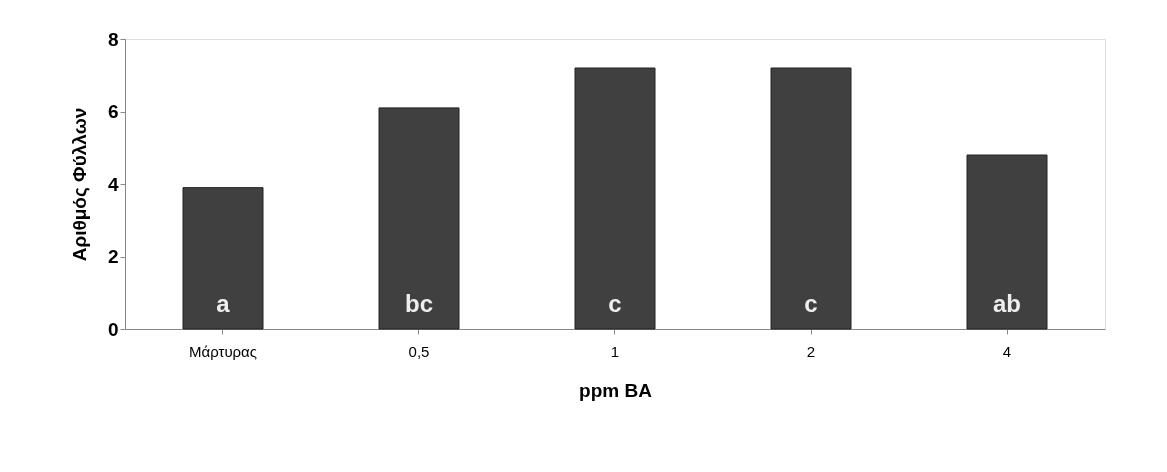 The width and height of the screenshot is (1167, 472). I want to click on annotation: ab, so click(1007, 303).